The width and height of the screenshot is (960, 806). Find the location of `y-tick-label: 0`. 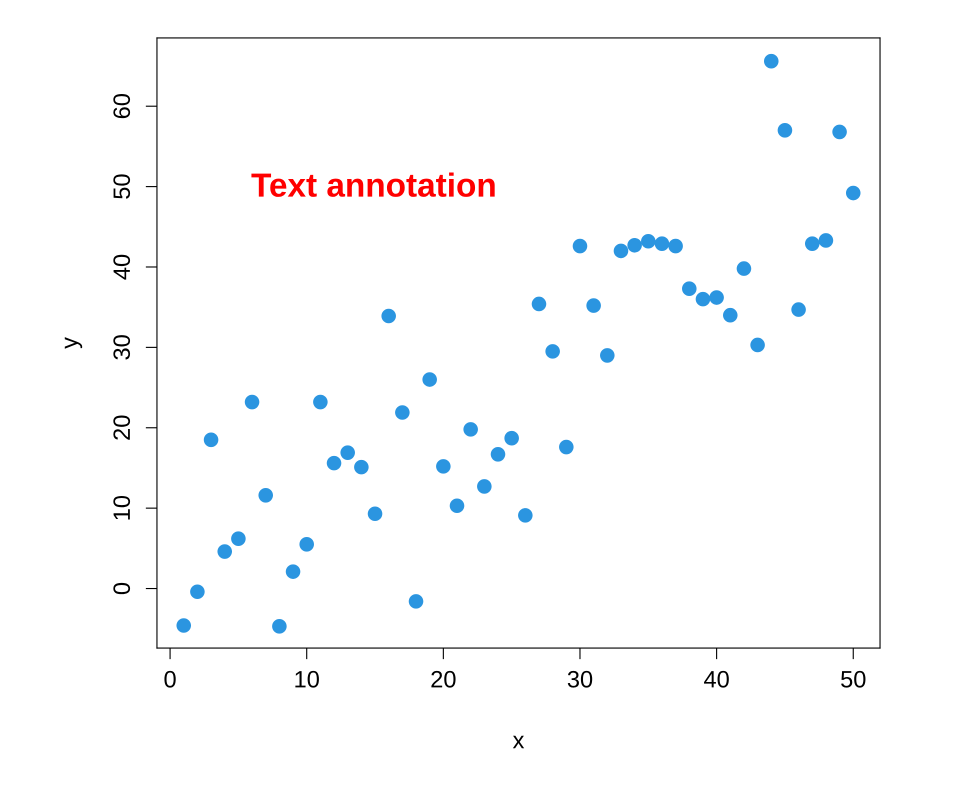

y-tick-label: 0 is located at coordinates (121, 588).